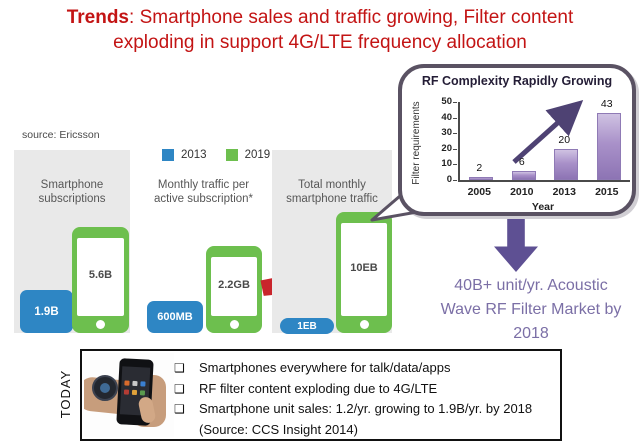  What do you see at coordinates (564, 192) in the screenshot?
I see `x-tick-label: 2013` at bounding box center [564, 192].